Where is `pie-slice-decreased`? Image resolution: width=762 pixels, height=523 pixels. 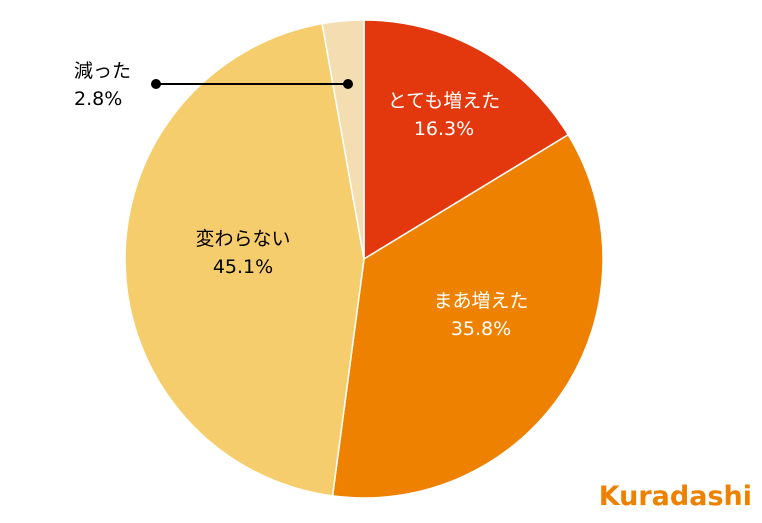
pie-slice-decreased is located at coordinates (343, 139).